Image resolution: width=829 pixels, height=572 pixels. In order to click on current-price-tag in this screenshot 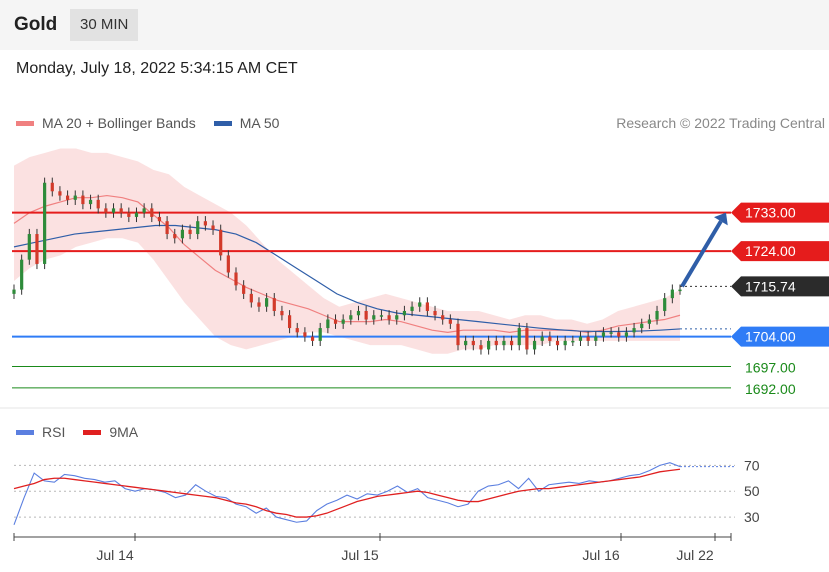, I will do `click(780, 286)`.